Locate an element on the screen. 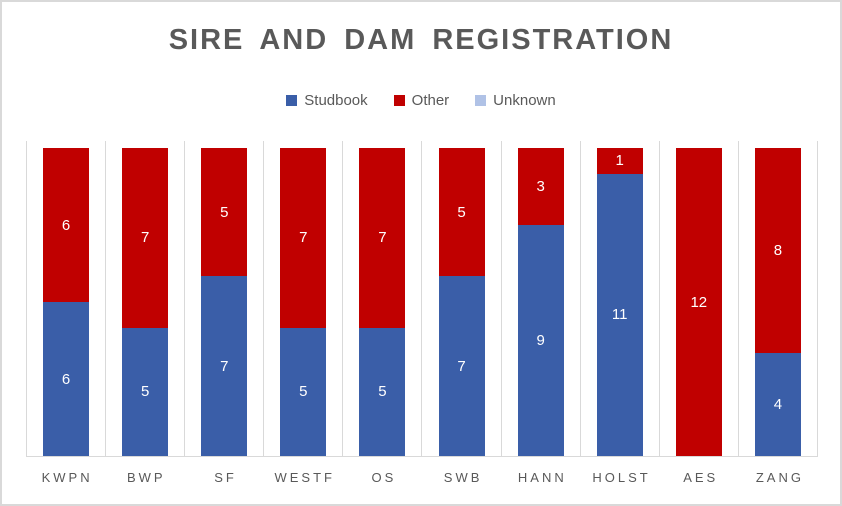  bar-segment-other: 3 is located at coordinates (540, 186).